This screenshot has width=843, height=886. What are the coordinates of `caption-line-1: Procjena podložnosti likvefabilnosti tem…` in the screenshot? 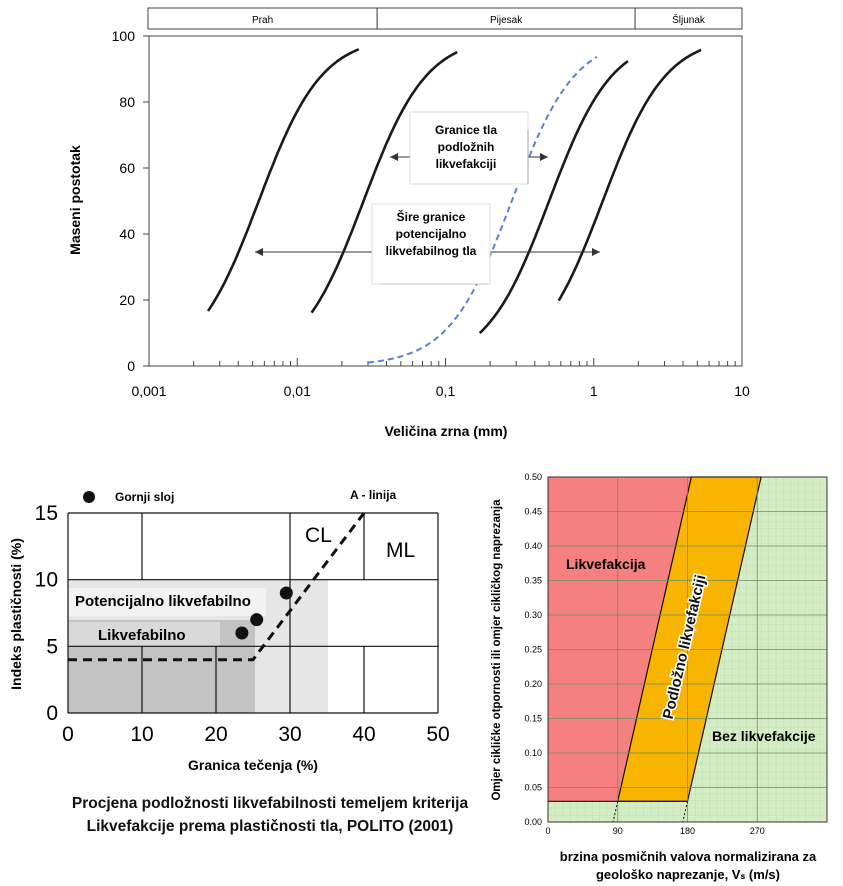 It's located at (270, 803).